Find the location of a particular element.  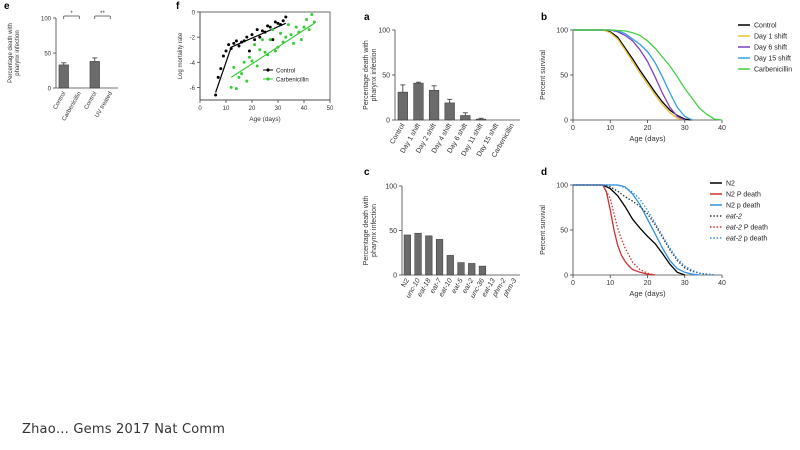

legend-marker is located at coordinates (268, 79).